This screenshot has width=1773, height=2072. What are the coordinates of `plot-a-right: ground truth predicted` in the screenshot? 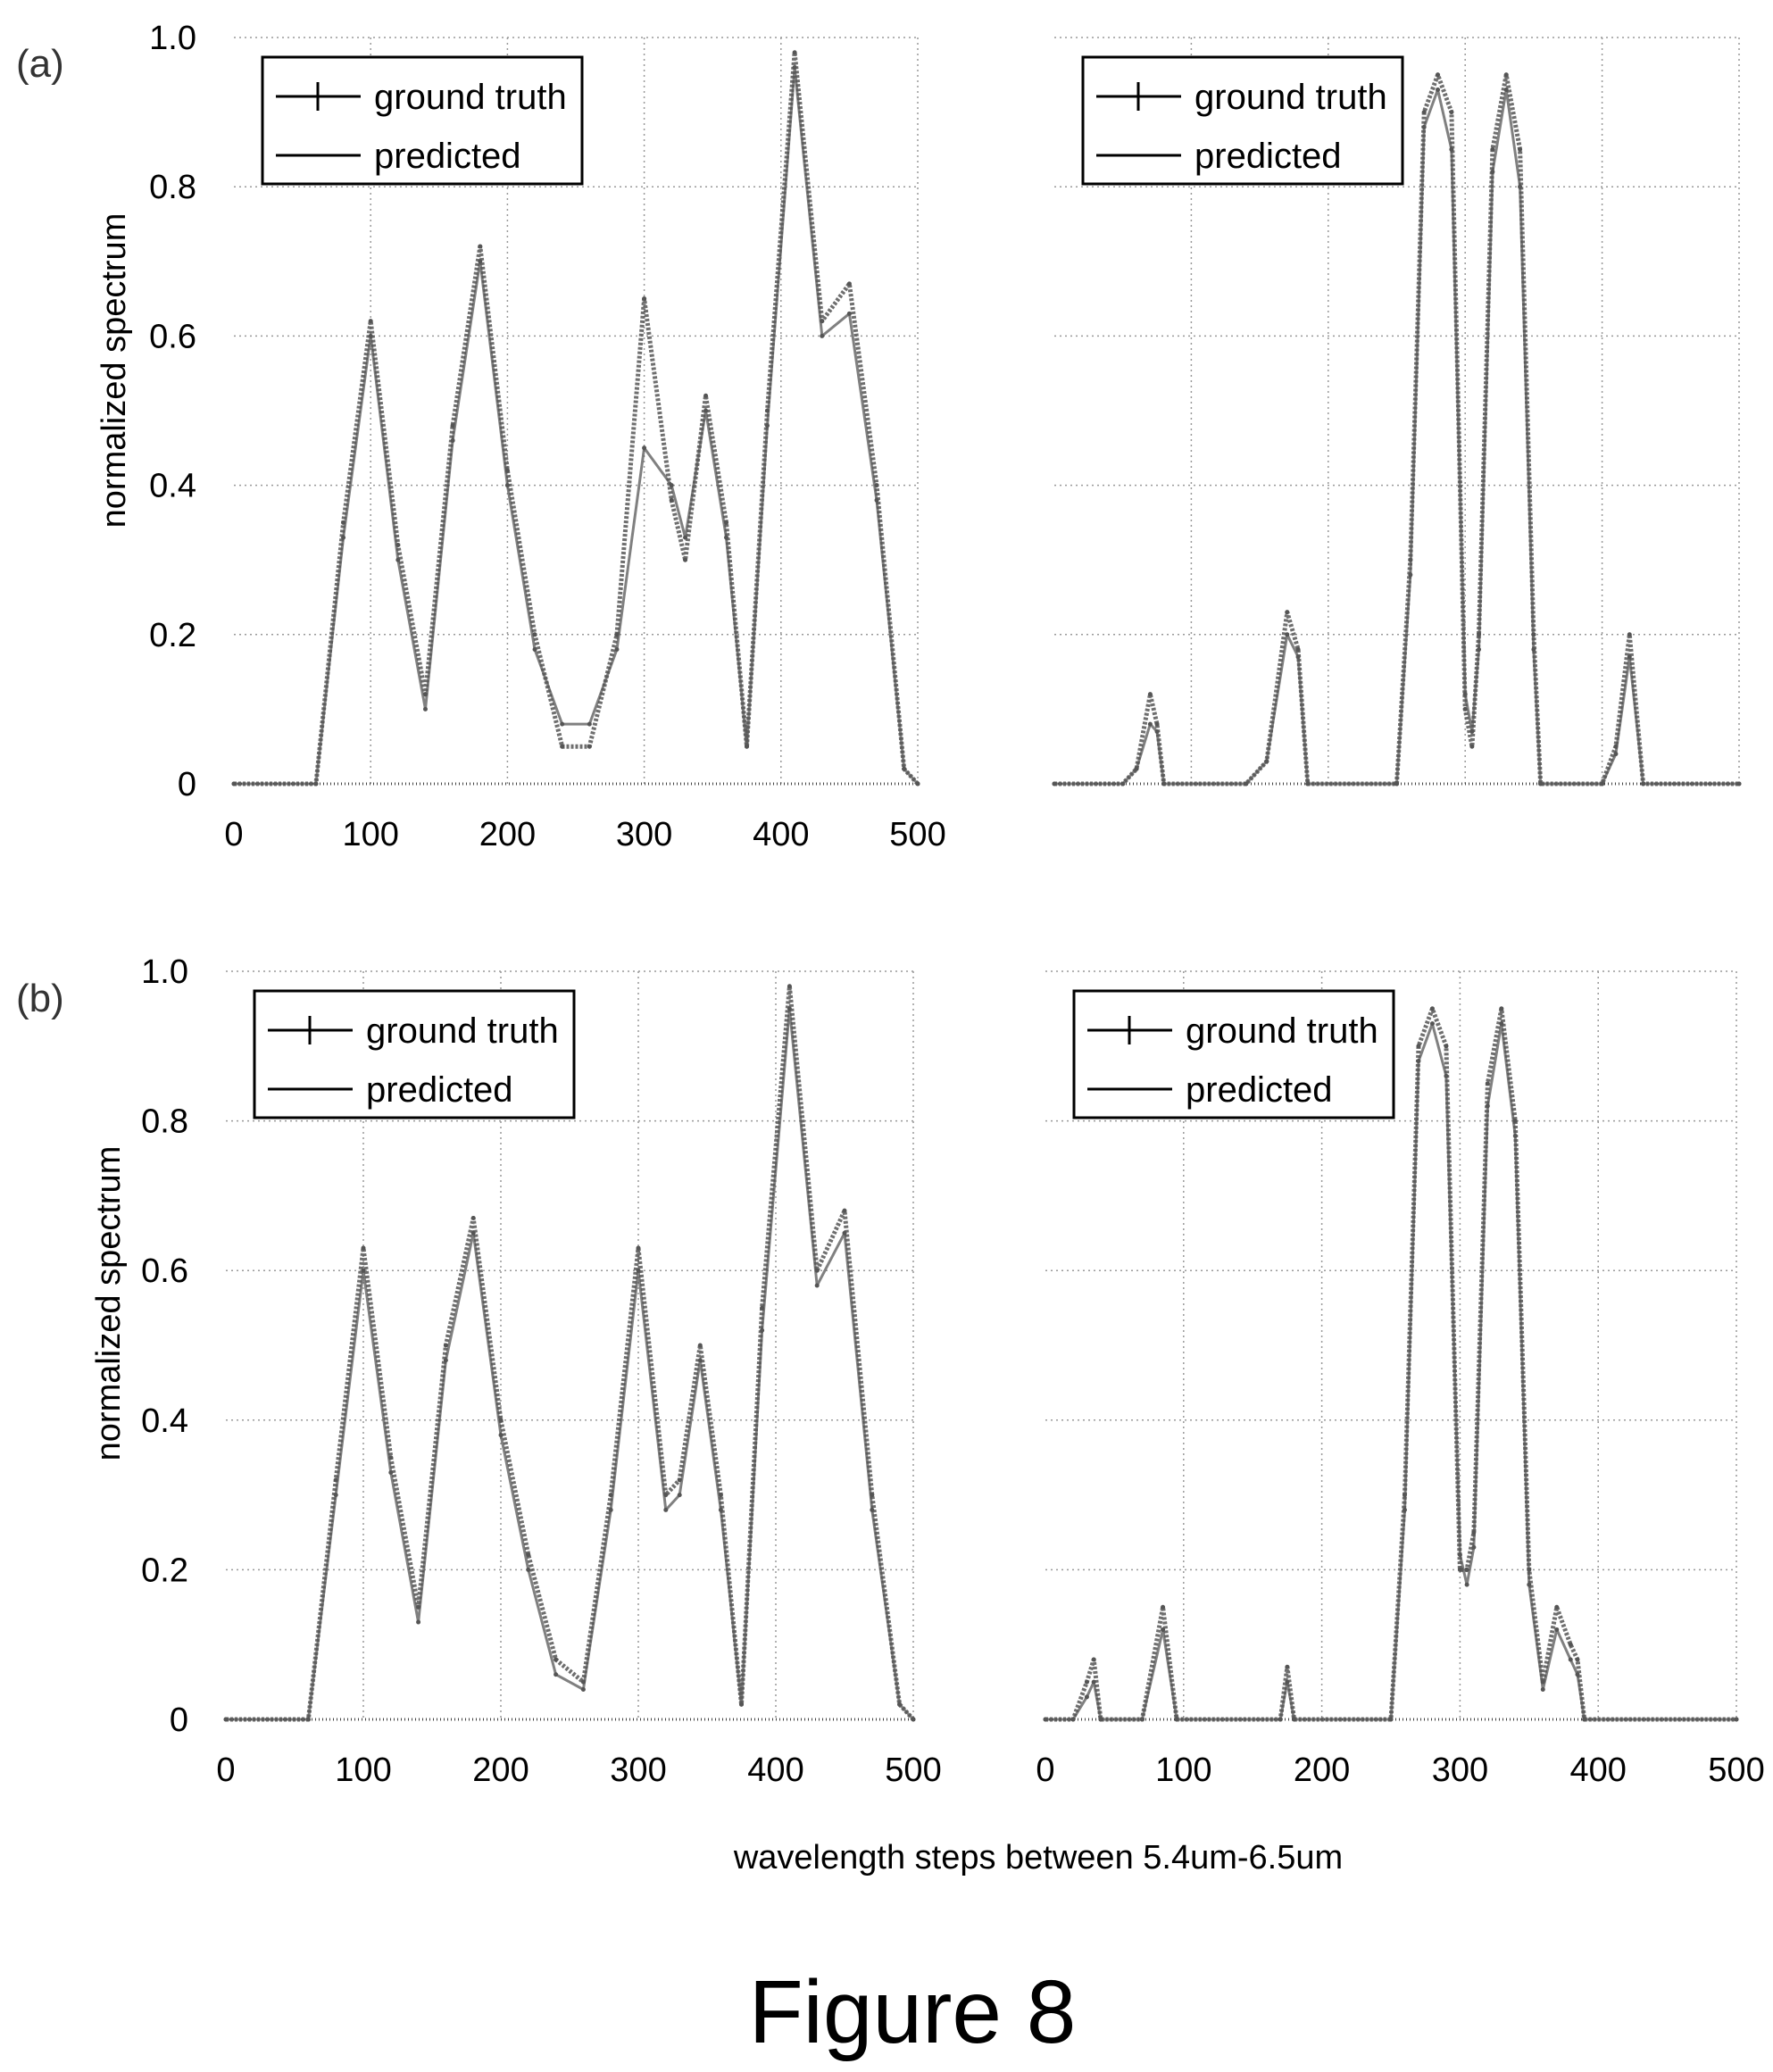 It's located at (1397, 411).